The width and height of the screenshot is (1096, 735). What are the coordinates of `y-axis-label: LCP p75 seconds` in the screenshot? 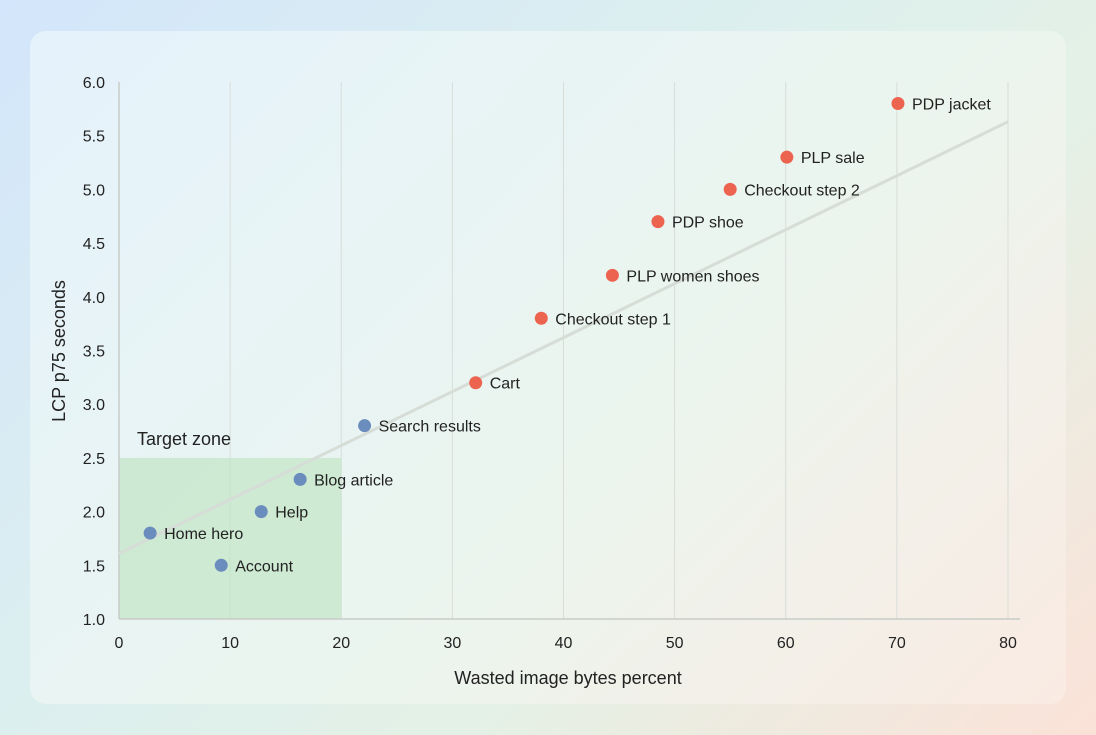 It's located at (59, 351).